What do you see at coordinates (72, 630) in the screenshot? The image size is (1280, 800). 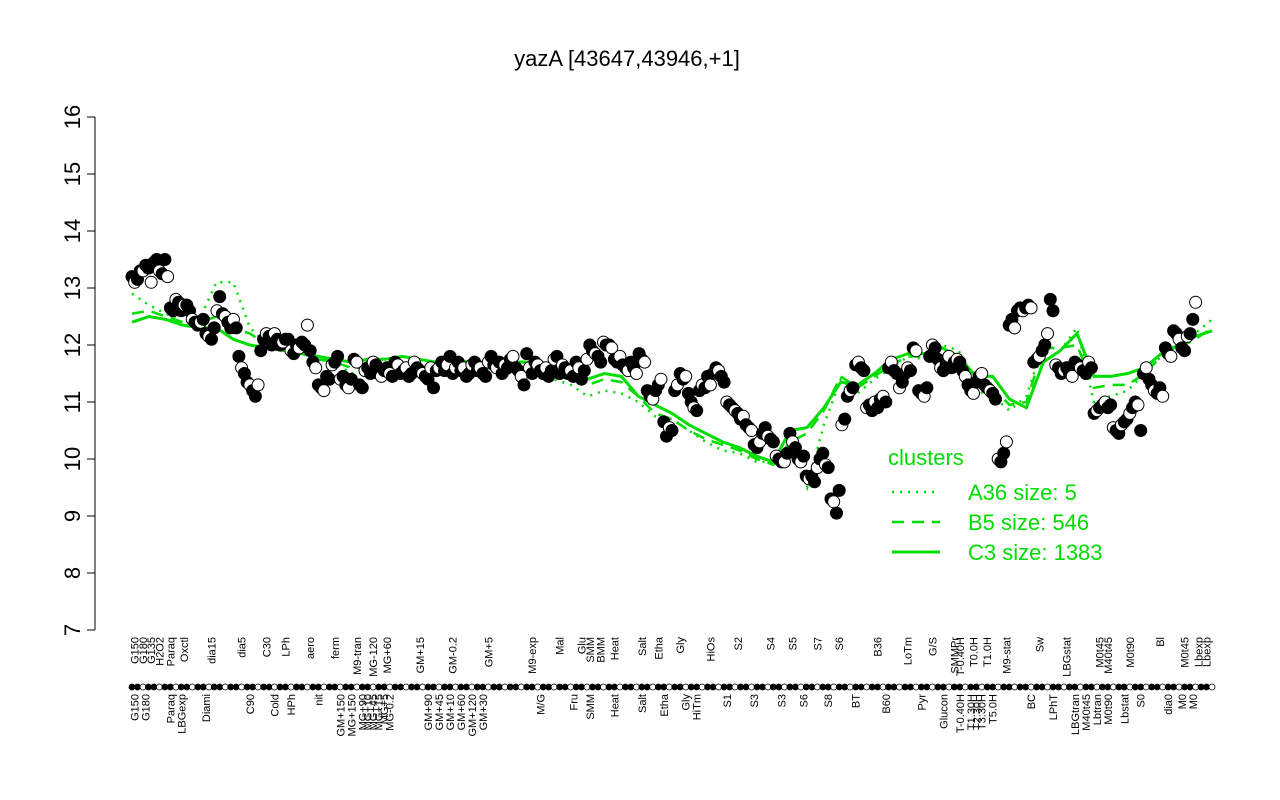 I see `y-tick-label: 7` at bounding box center [72, 630].